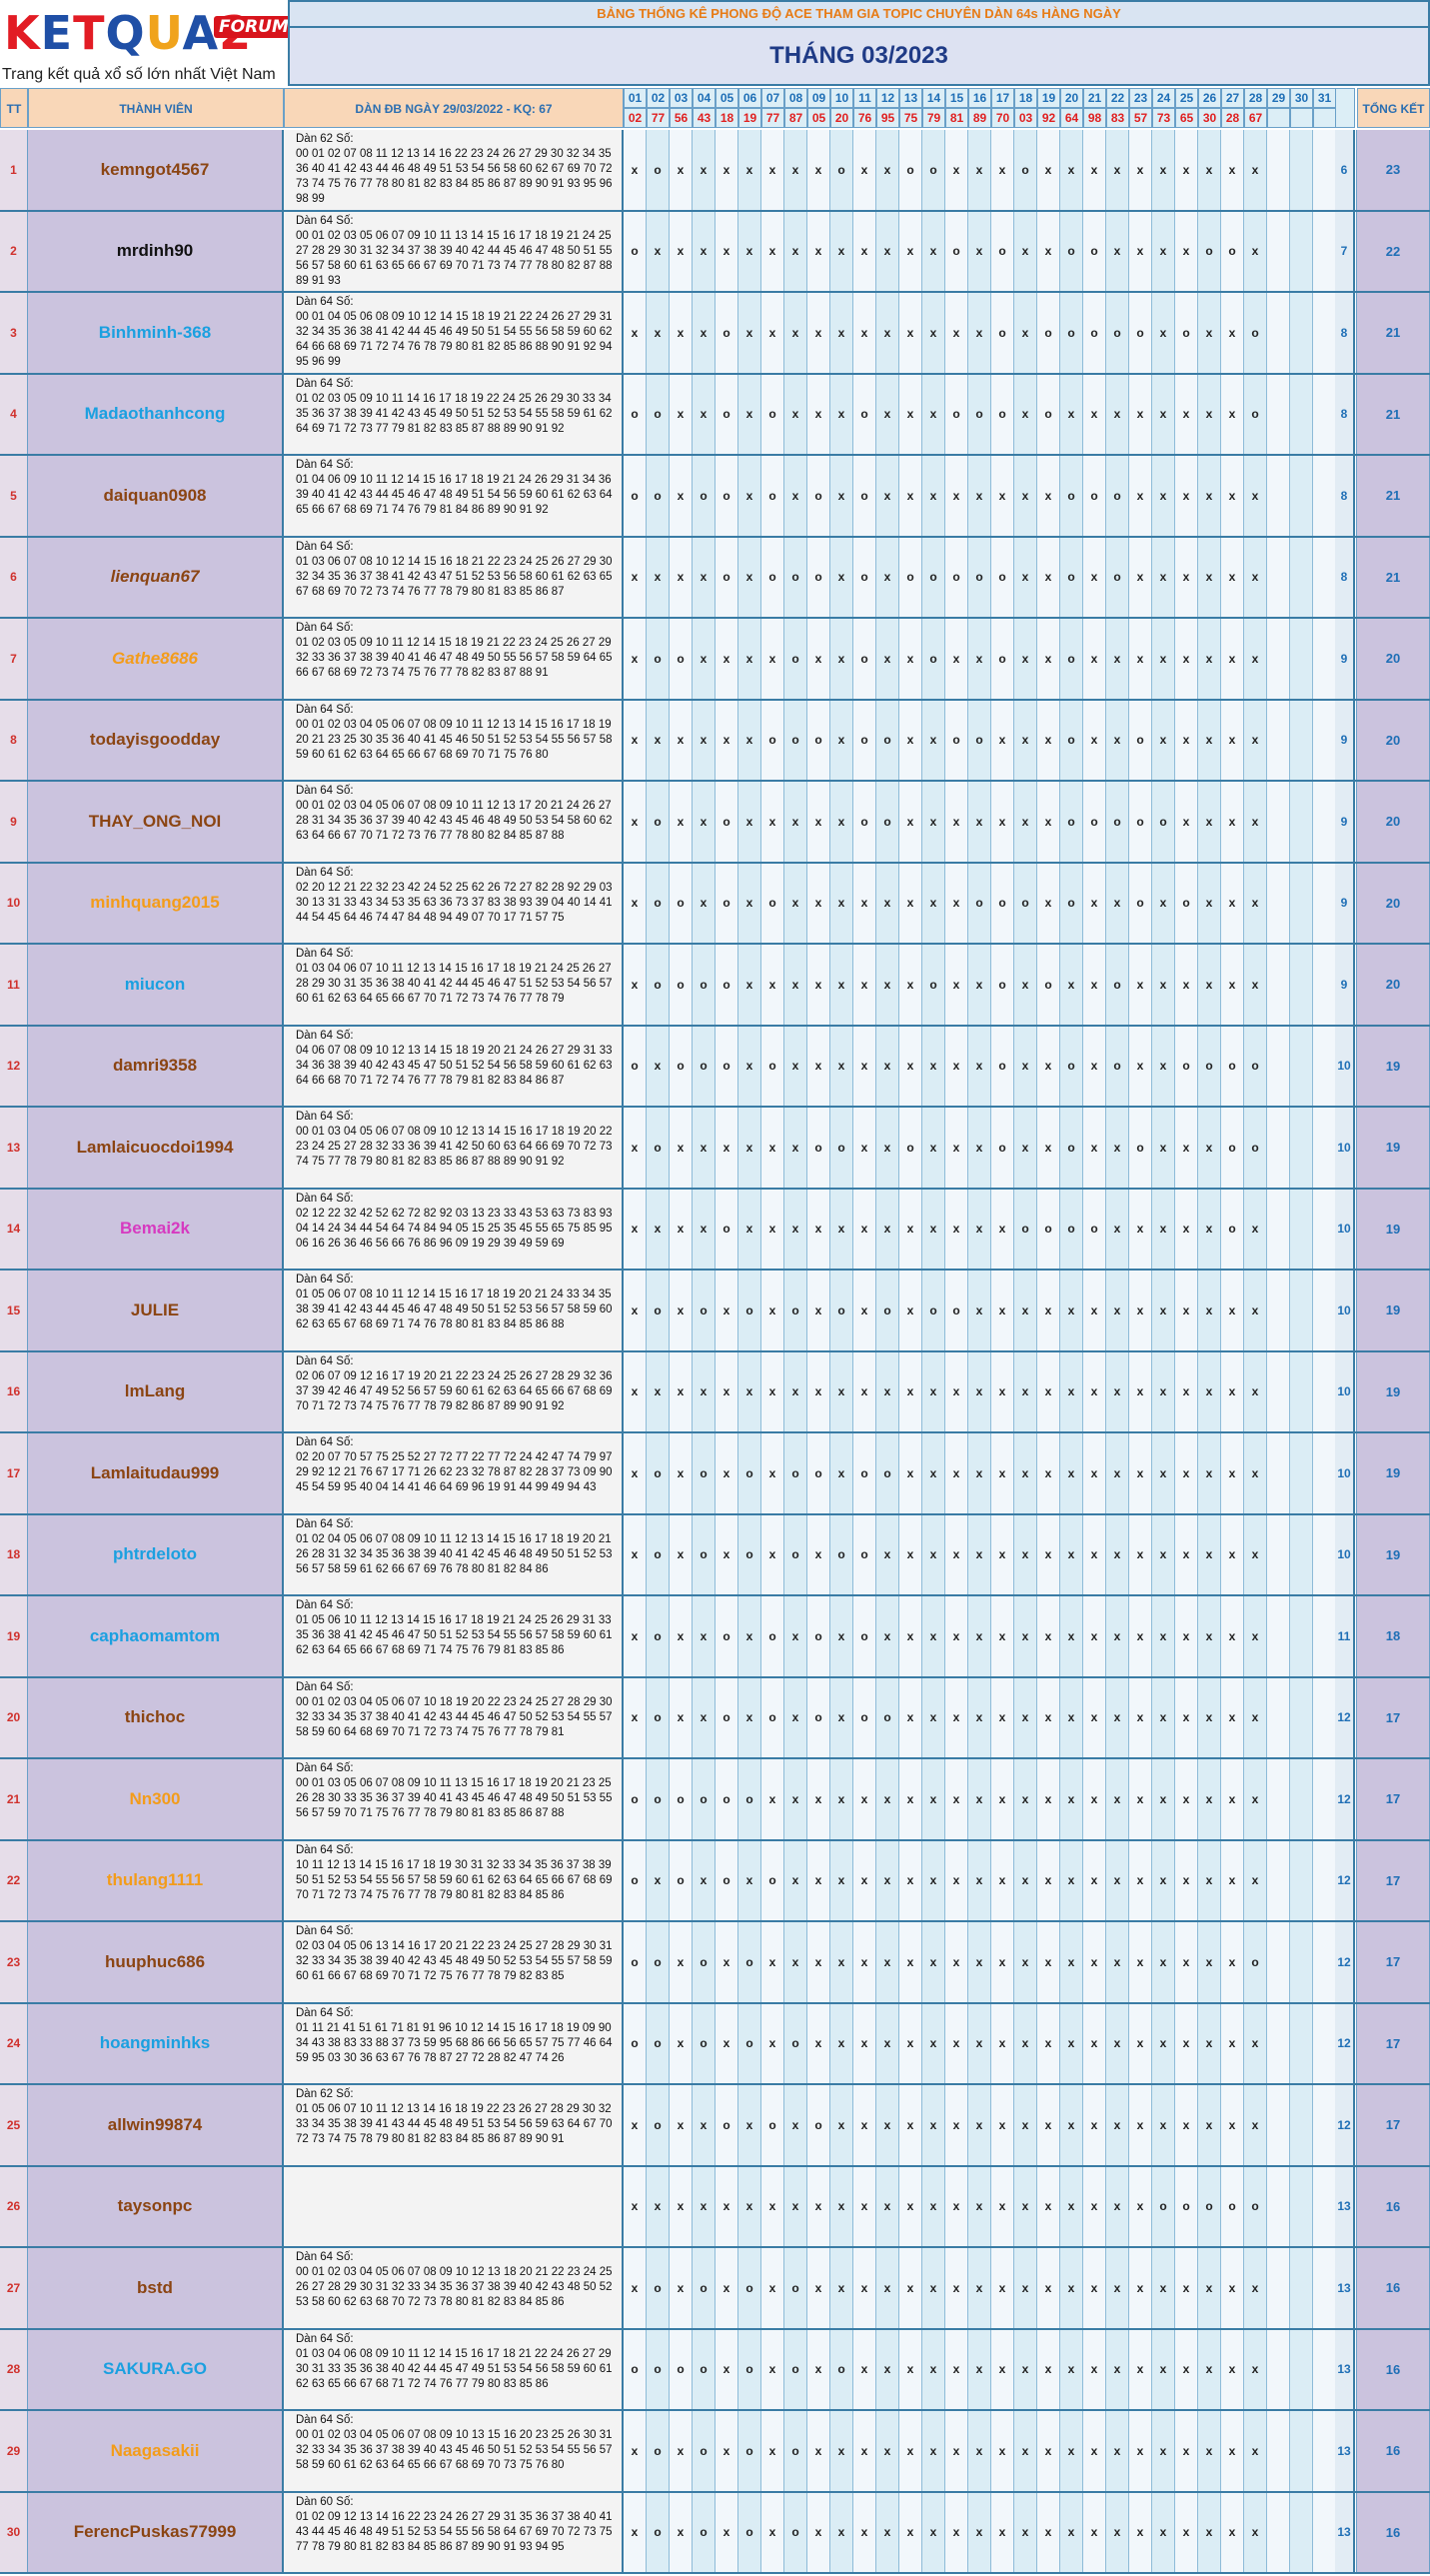  Describe the element at coordinates (156, 2532) in the screenshot. I see `member-name: FerencPuskas77999` at that location.